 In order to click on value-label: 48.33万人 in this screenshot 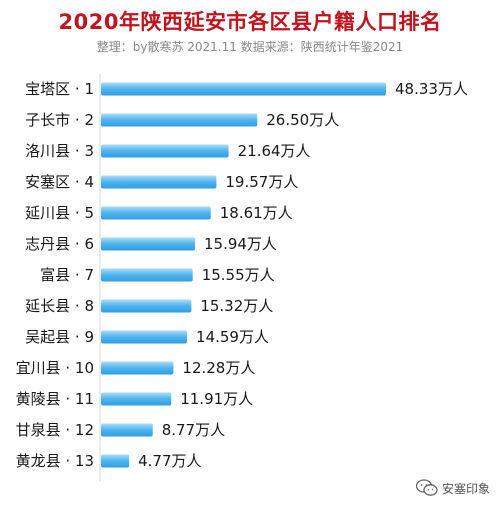, I will do `click(431, 89)`.